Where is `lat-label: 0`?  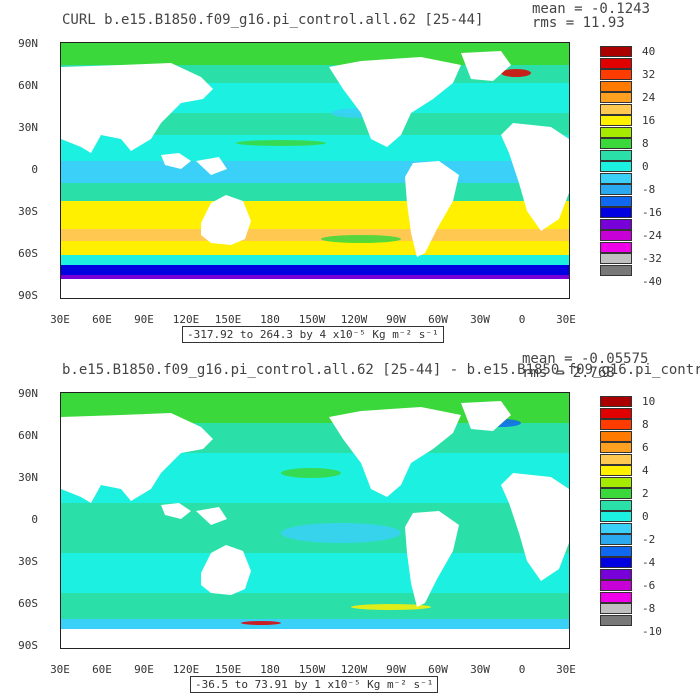
lat-label: 0 is located at coordinates (34, 169).